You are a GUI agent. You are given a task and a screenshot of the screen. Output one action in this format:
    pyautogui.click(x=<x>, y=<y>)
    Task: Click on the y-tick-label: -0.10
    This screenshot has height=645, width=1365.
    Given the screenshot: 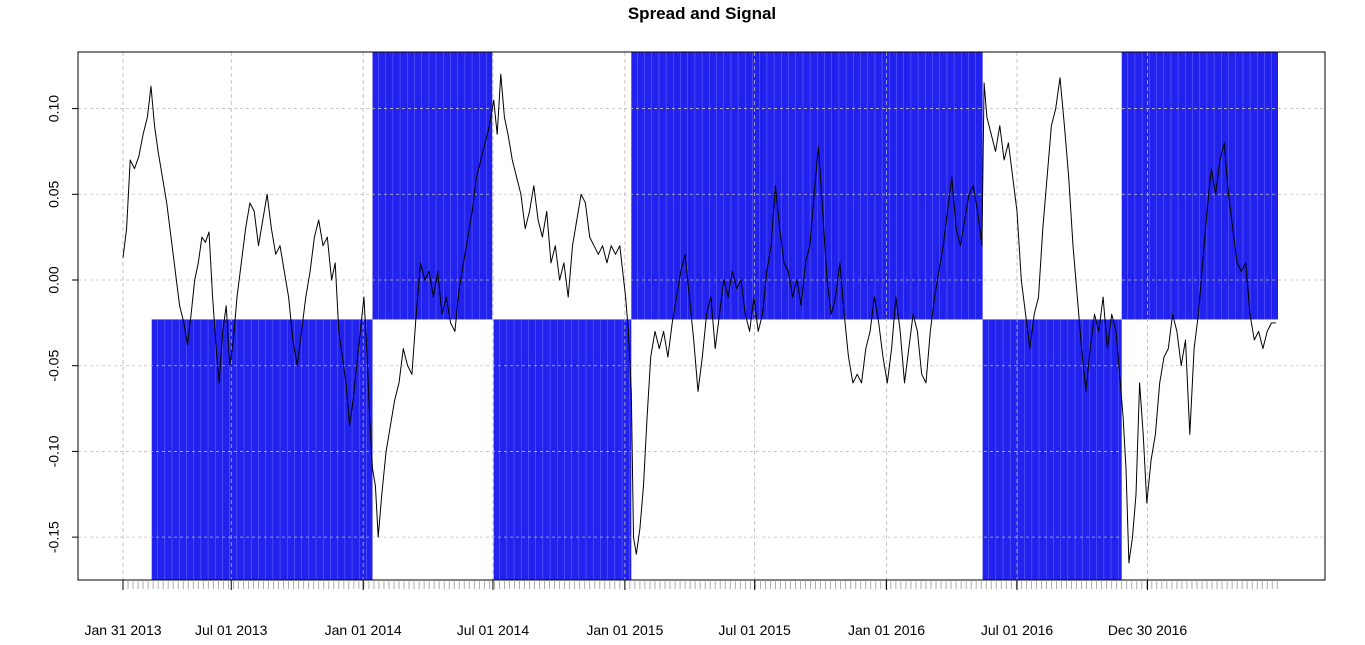 What is the action you would take?
    pyautogui.click(x=54, y=451)
    